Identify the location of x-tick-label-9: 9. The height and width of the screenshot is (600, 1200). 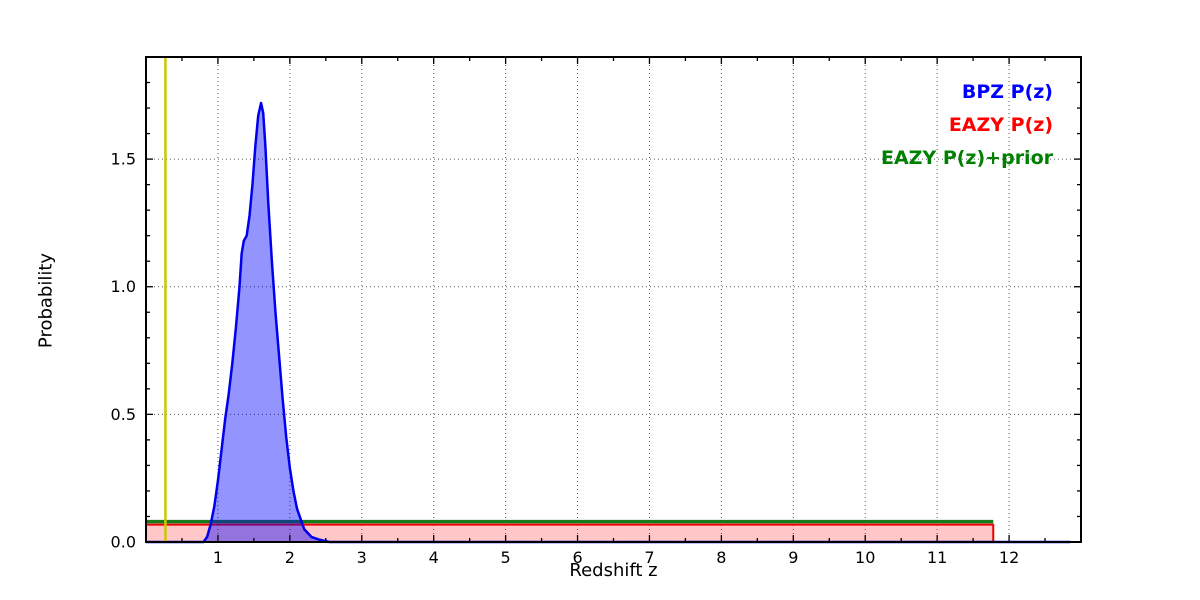
(793, 557).